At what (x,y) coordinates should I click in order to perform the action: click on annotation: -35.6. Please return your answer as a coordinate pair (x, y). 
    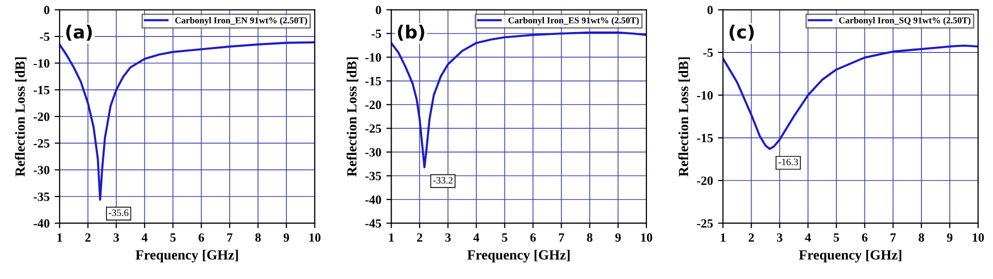
    Looking at the image, I should click on (118, 213).